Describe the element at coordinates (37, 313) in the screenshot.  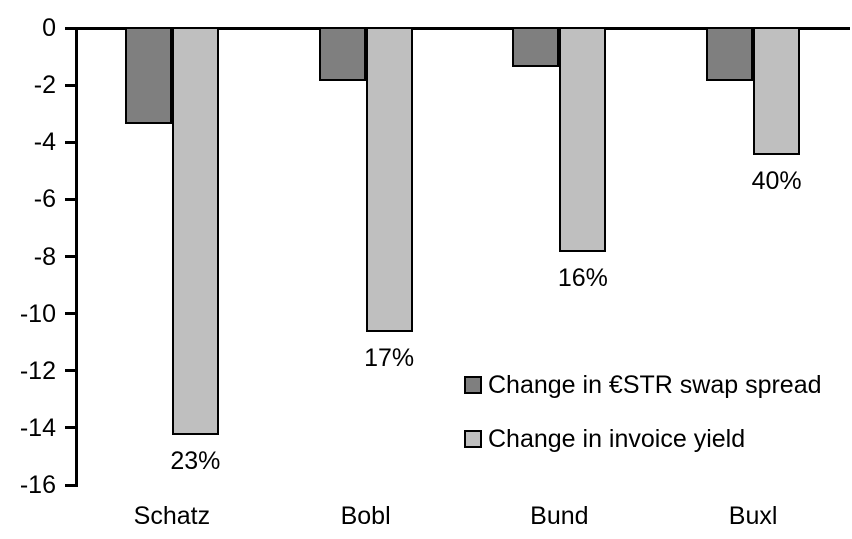
I see `y-tick-label: -10` at that location.